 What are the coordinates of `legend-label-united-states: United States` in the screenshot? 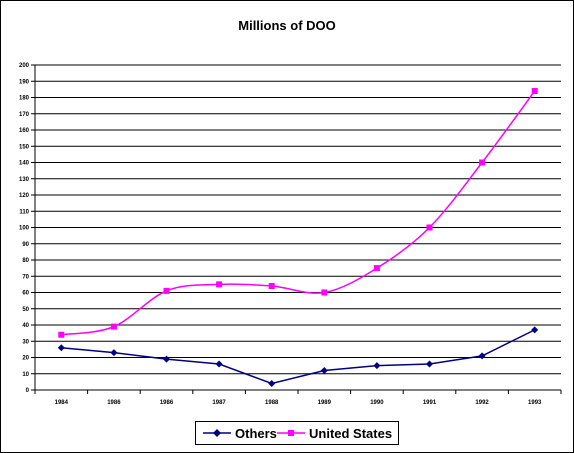 It's located at (351, 433).